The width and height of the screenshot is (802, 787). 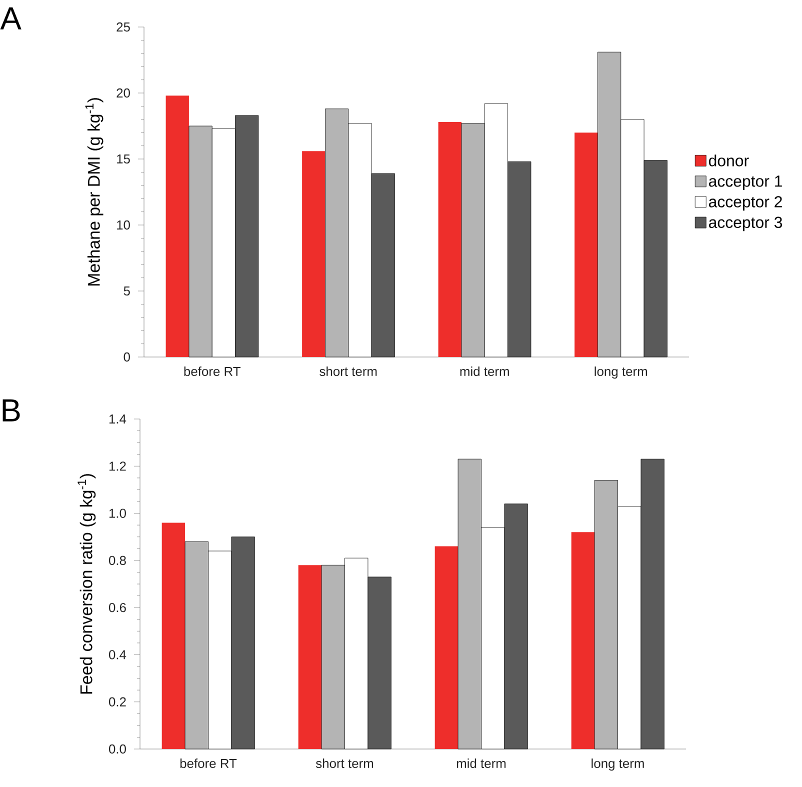 What do you see at coordinates (745, 224) in the screenshot?
I see `legend-label: acceptor 3` at bounding box center [745, 224].